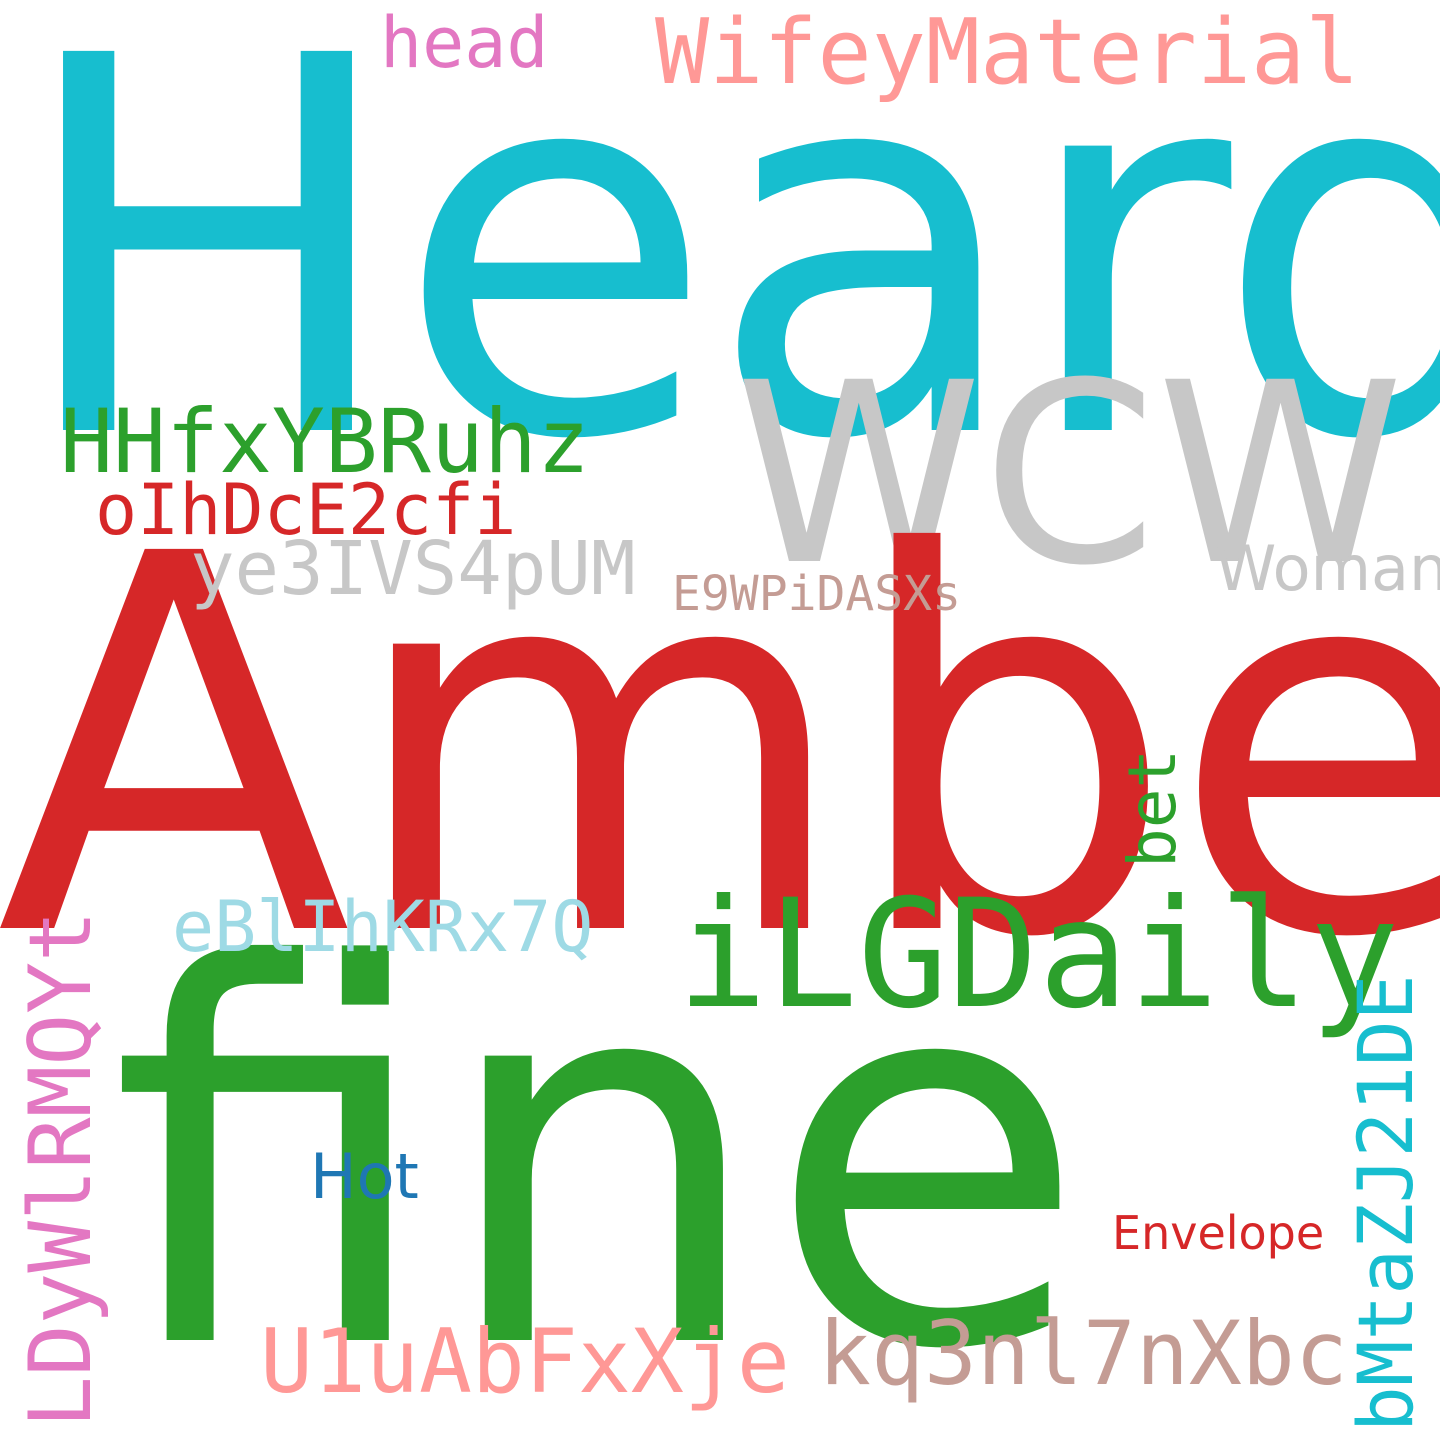  What do you see at coordinates (1007, 52) in the screenshot?
I see `word-wifeymaterial: WifeyMaterial` at bounding box center [1007, 52].